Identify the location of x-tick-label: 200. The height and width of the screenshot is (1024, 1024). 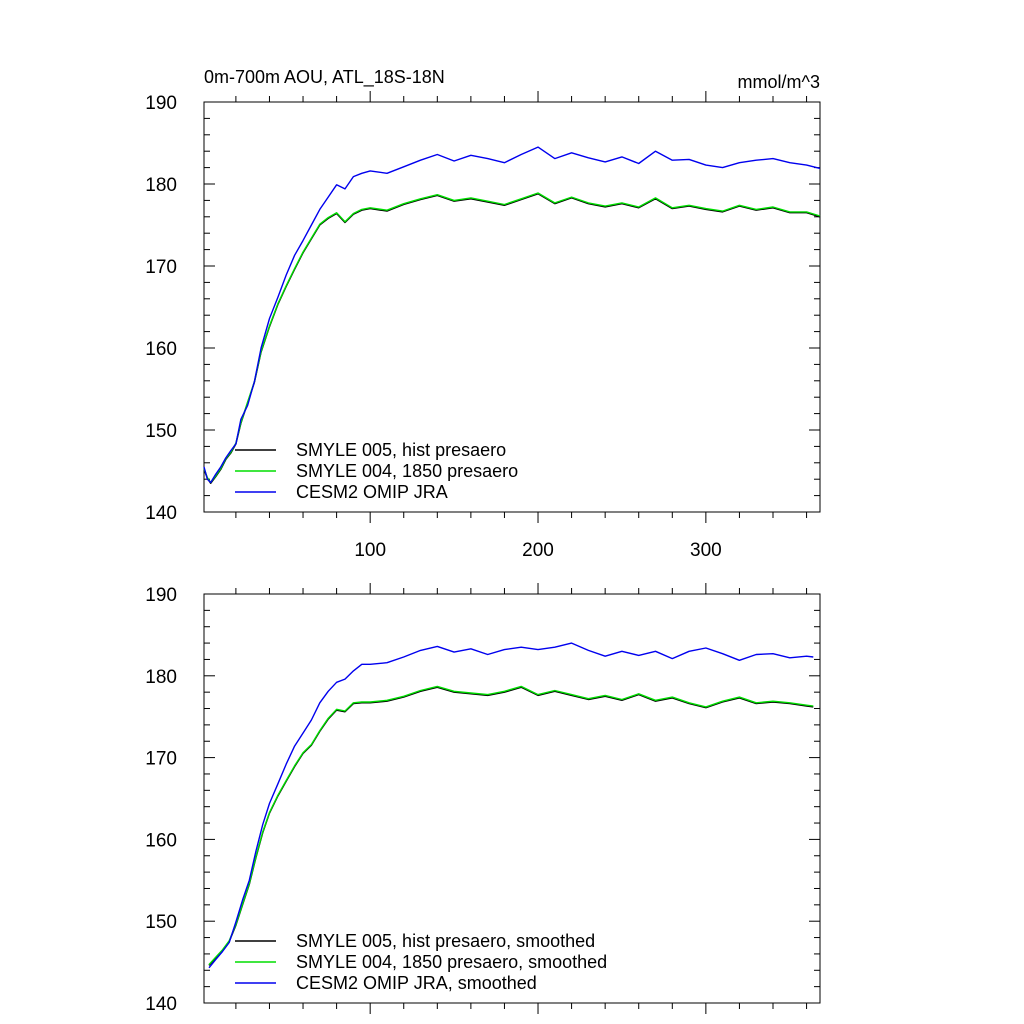
(538, 550).